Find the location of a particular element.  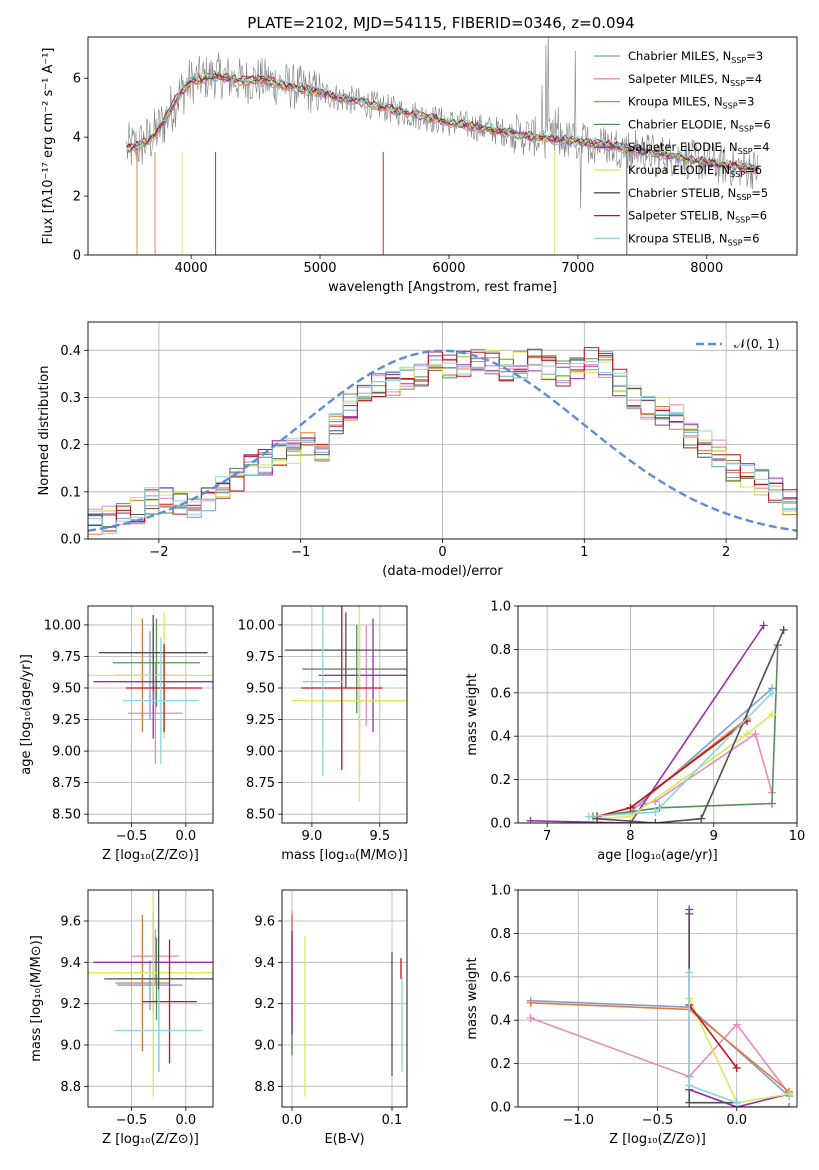

x-tick-label: 2 is located at coordinates (726, 552).